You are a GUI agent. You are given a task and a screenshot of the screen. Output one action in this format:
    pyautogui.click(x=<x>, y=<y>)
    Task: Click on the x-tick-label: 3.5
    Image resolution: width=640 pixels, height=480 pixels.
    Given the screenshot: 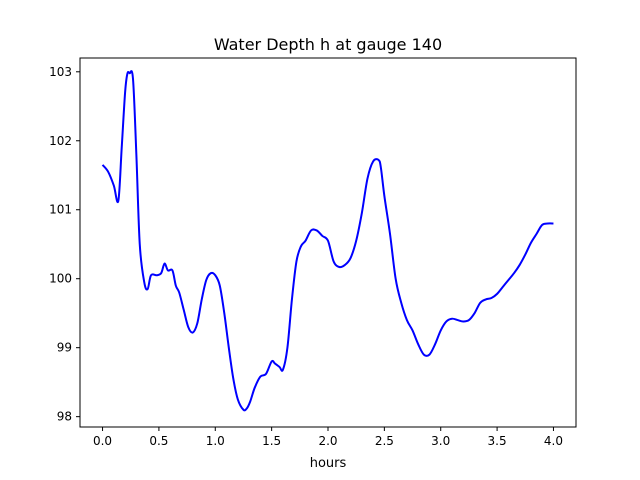 What is the action you would take?
    pyautogui.click(x=497, y=441)
    